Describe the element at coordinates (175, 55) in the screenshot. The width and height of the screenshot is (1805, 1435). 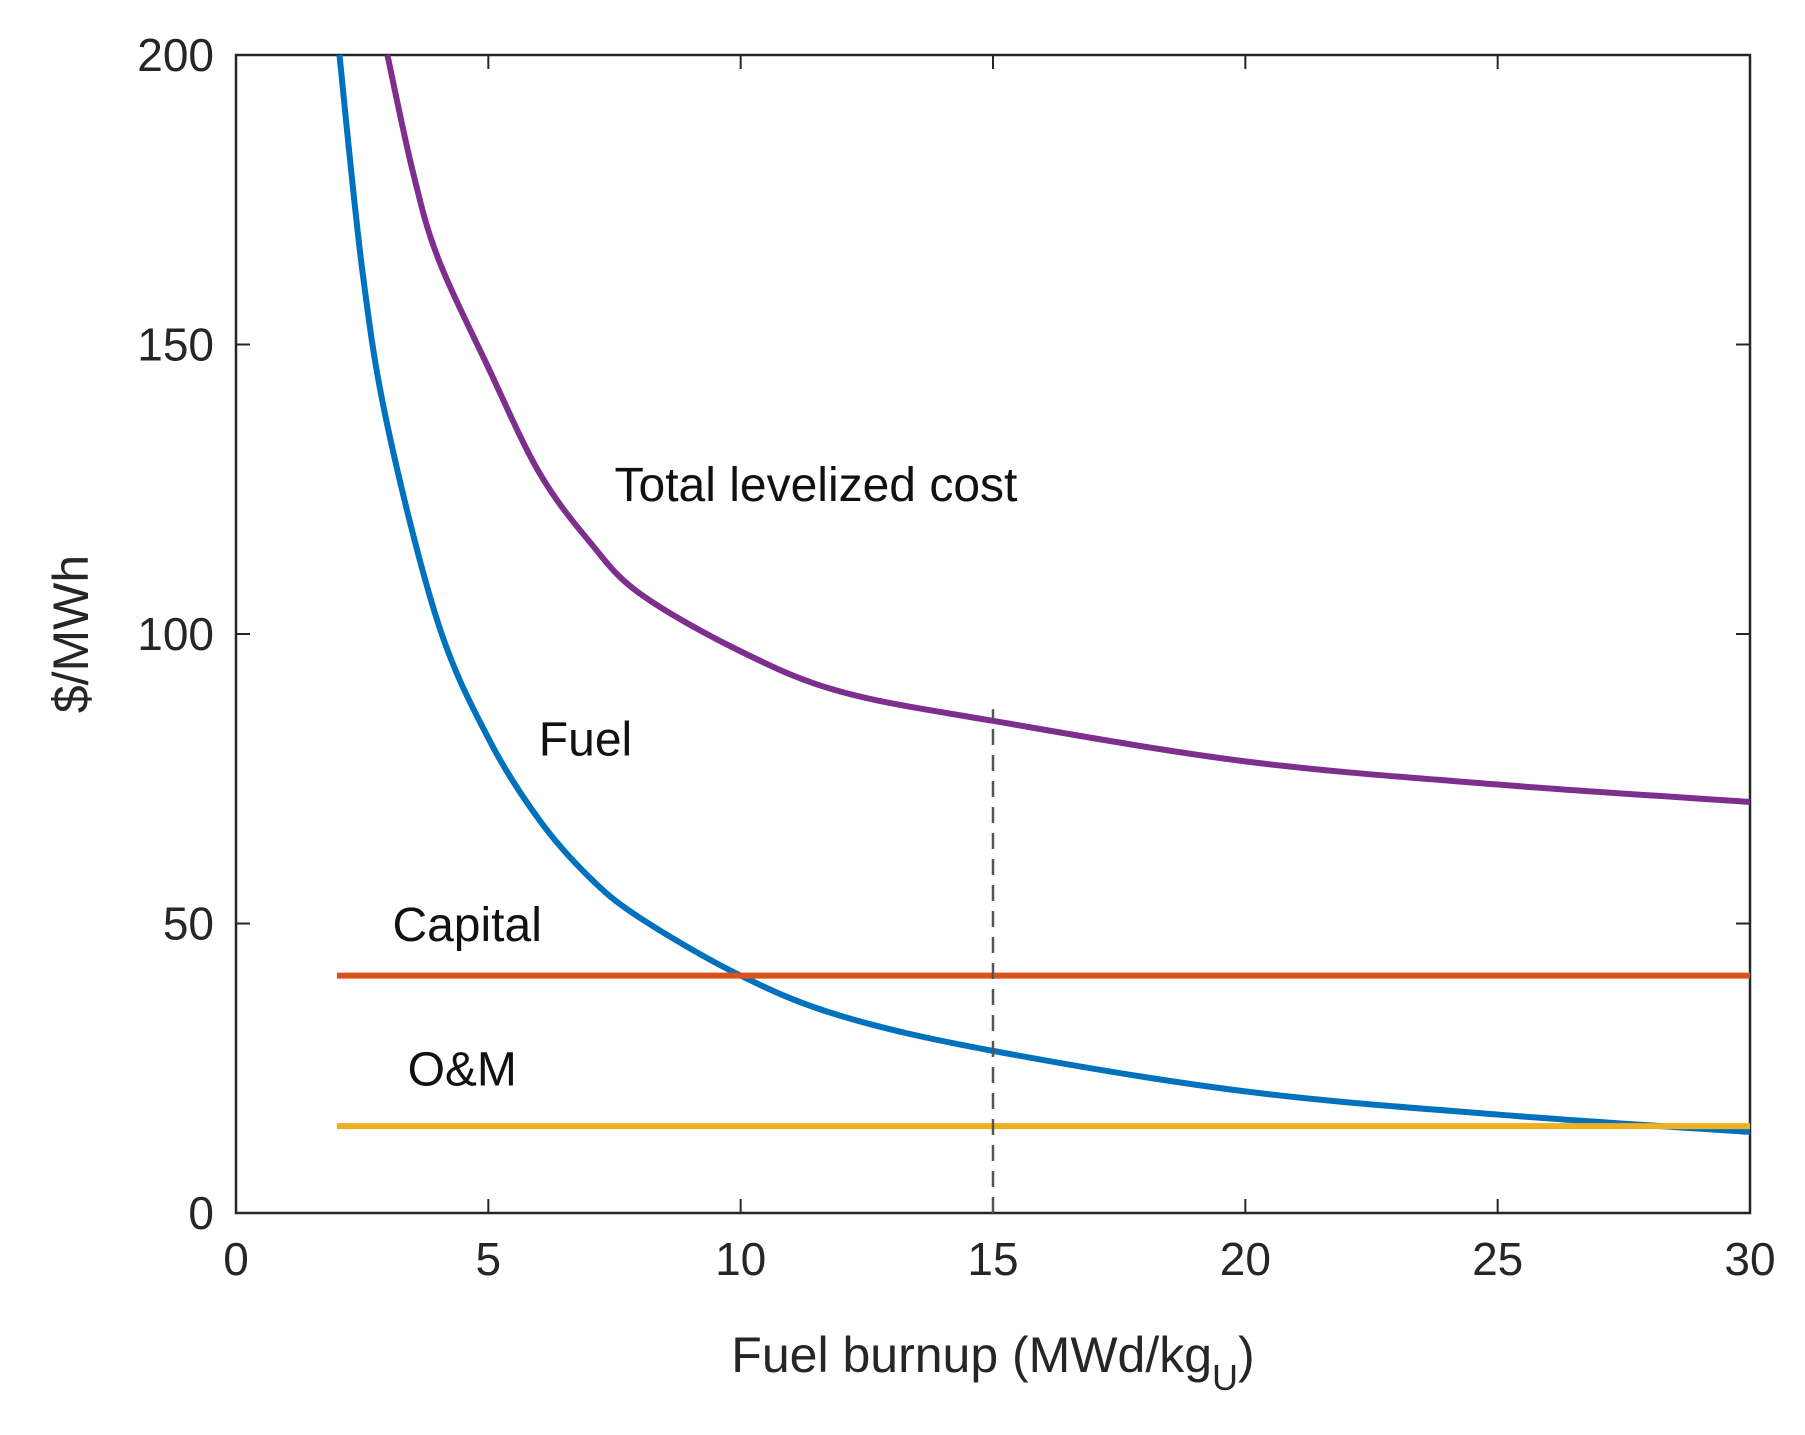
I see `y-tick-label: 200` at that location.